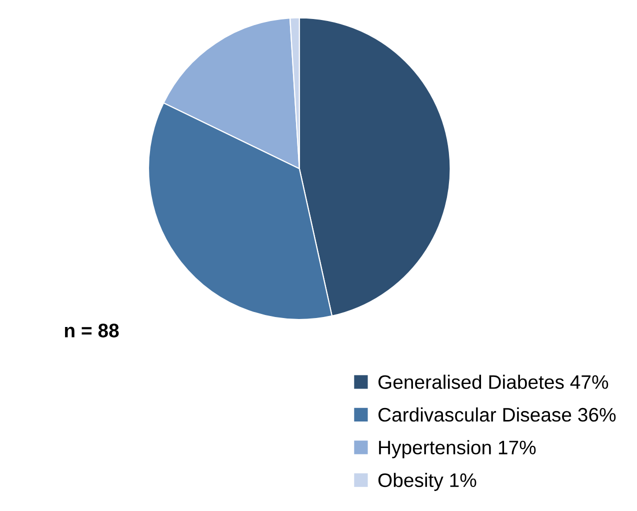 The width and height of the screenshot is (637, 511). What do you see at coordinates (493, 381) in the screenshot?
I see `legend-label: Generalised Diabetes 47%` at bounding box center [493, 381].